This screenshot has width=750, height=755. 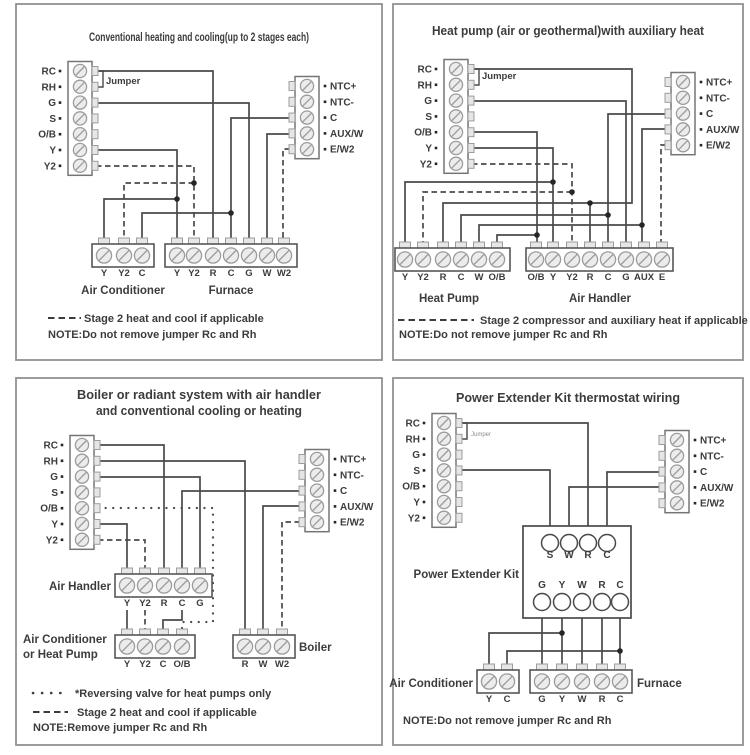 What do you see at coordinates (619, 585) in the screenshot?
I see `pek-terminal-label: C` at bounding box center [619, 585].